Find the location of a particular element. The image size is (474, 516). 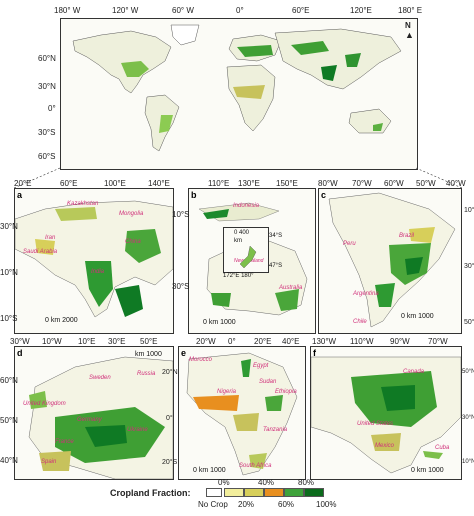

place-label: Kazakhstan is located at coordinates (83, 204).